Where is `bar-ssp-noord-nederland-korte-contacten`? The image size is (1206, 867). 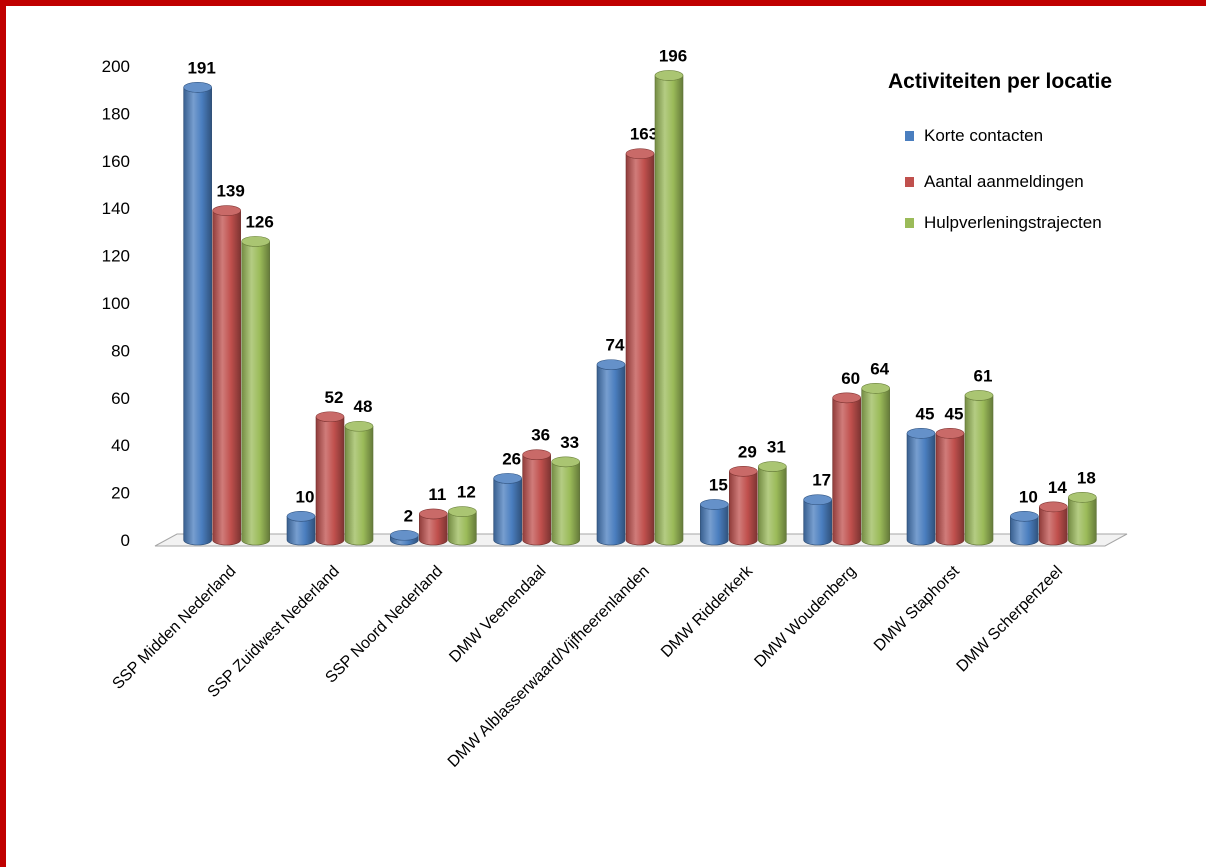
bar-ssp-noord-nederland-korte-contacten is located at coordinates (404, 537).